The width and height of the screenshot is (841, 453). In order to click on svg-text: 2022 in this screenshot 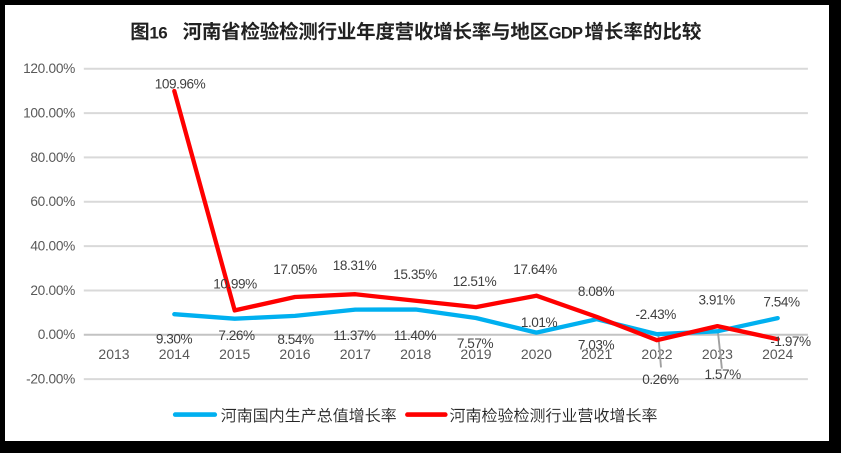, I will do `click(656, 354)`.